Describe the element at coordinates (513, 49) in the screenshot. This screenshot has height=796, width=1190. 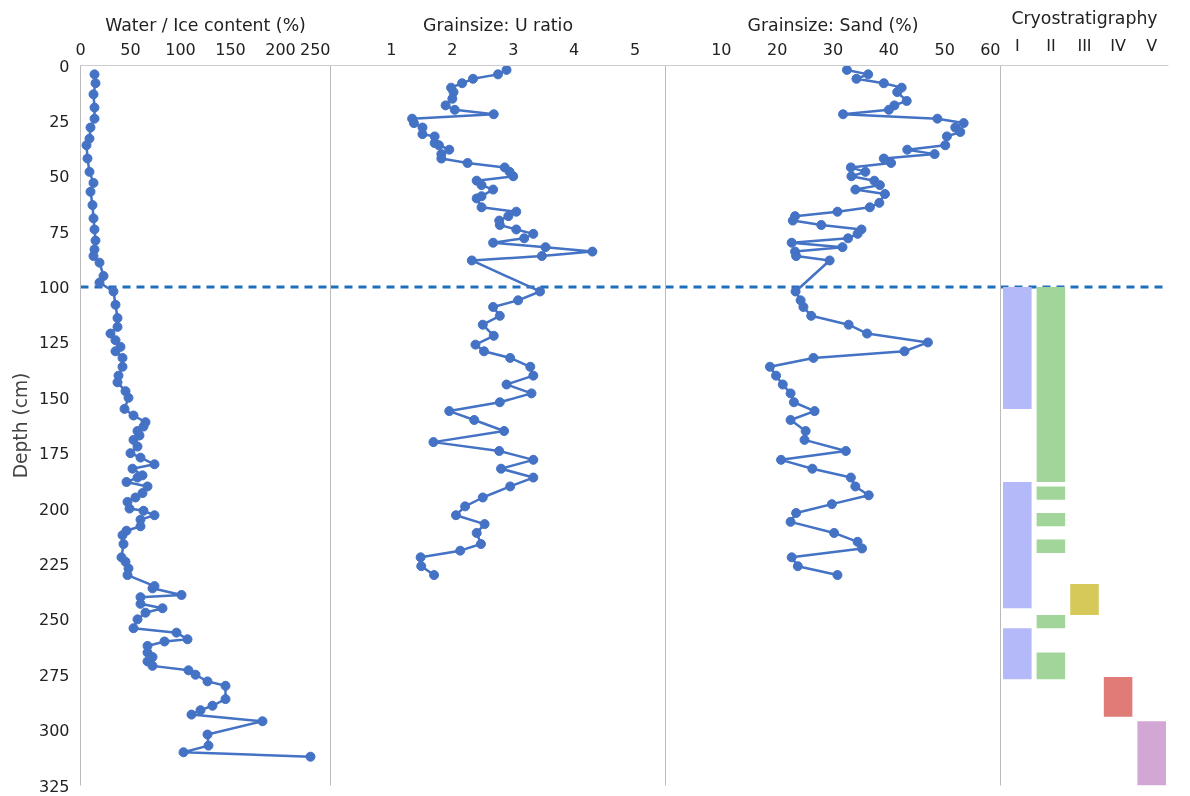
I see `x-tick-label: 3` at that location.